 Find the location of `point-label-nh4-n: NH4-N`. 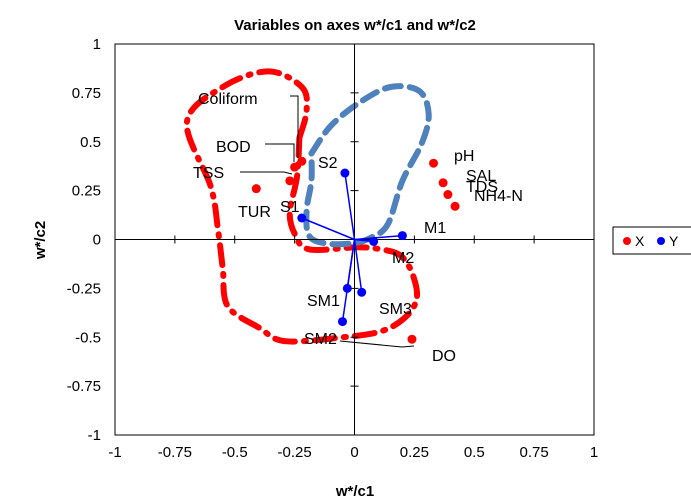

point-label-nh4-n: NH4-N is located at coordinates (498, 196).